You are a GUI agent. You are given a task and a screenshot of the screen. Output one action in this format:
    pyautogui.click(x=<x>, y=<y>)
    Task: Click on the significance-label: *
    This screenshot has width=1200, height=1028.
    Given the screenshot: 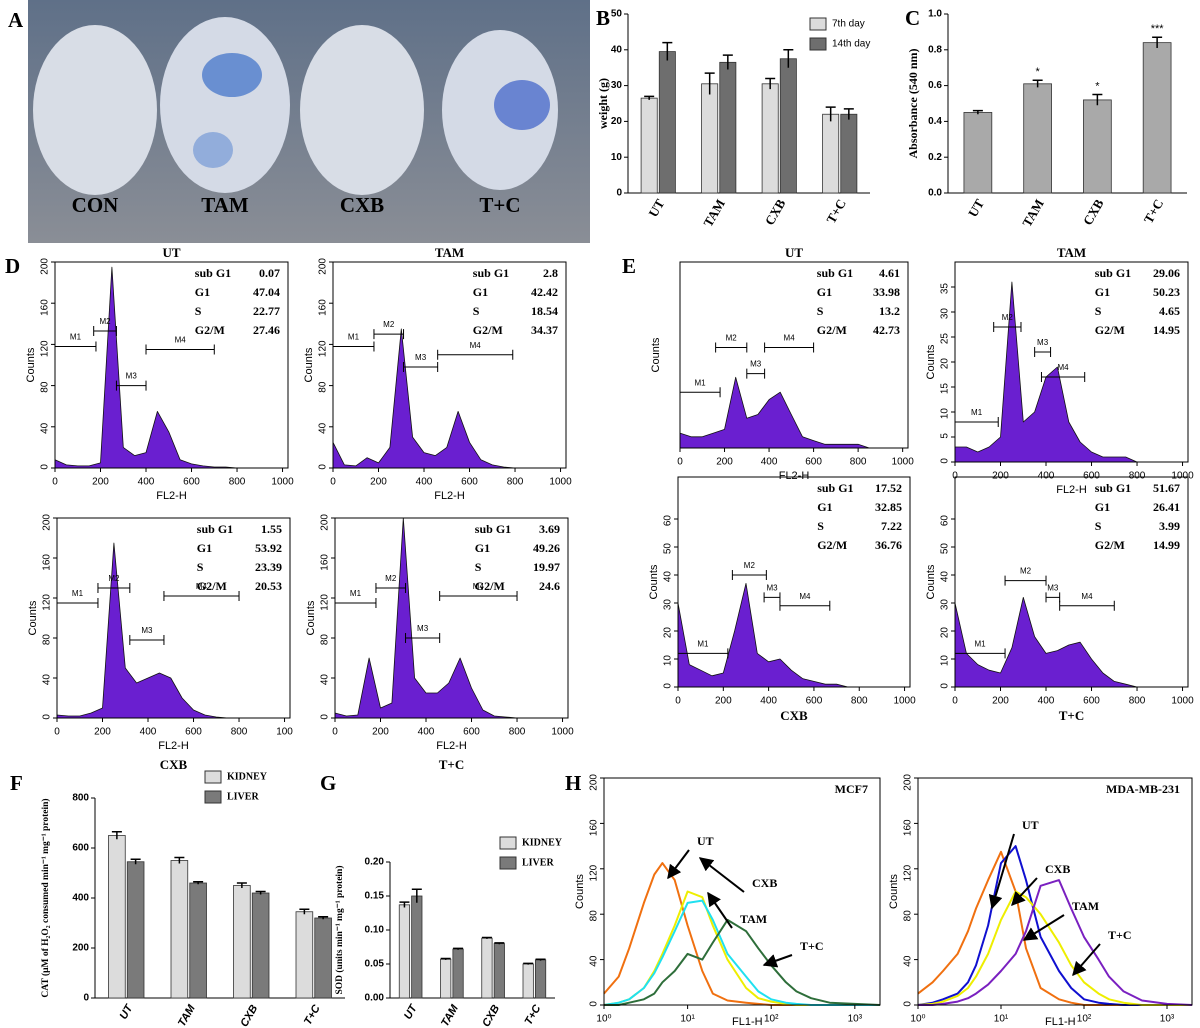 What is the action you would take?
    pyautogui.click(x=1097, y=86)
    